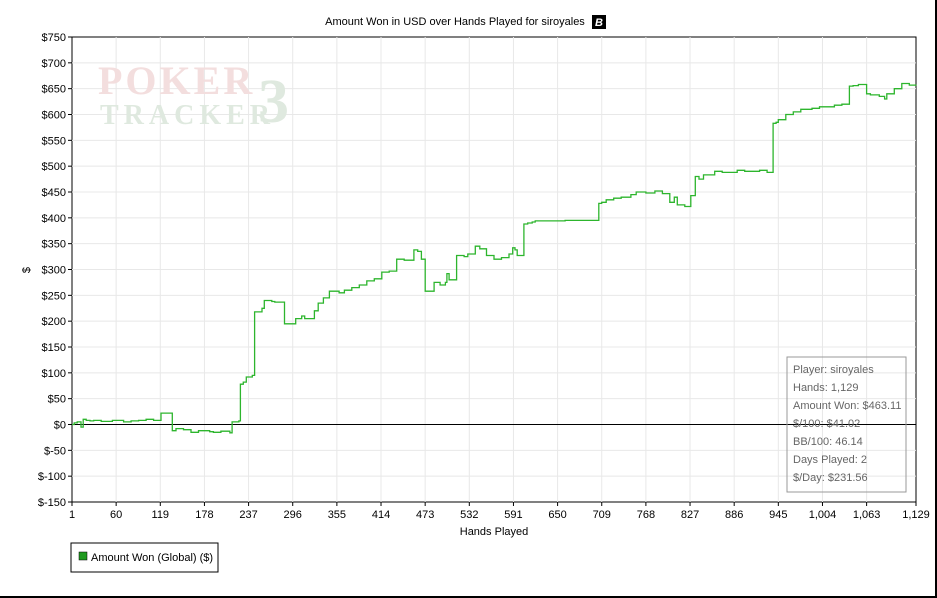 This screenshot has height=598, width=937. What do you see at coordinates (83, 556) in the screenshot?
I see `legend-swatch` at bounding box center [83, 556].